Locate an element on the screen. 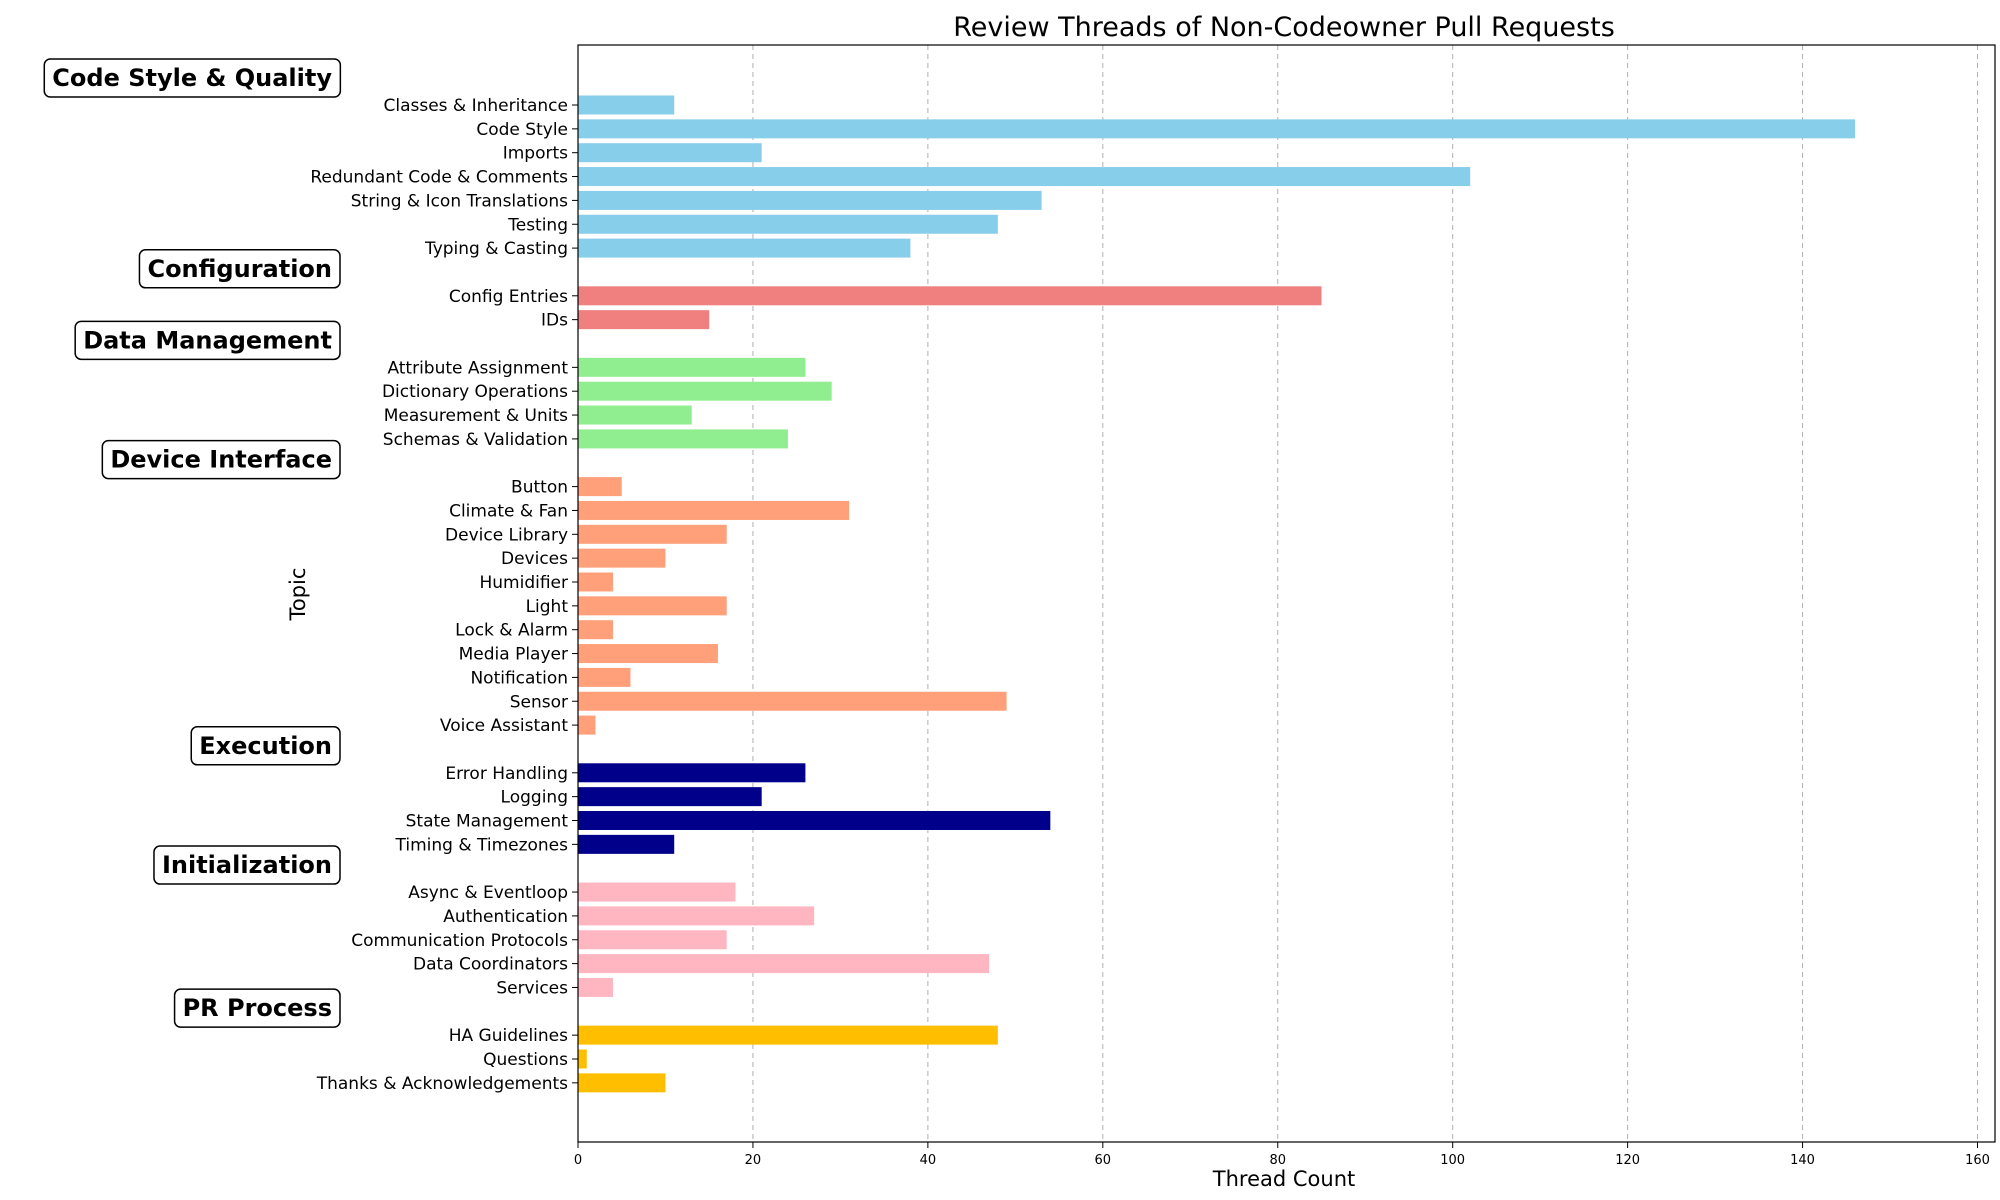  category-label: Media Player is located at coordinates (513, 655).